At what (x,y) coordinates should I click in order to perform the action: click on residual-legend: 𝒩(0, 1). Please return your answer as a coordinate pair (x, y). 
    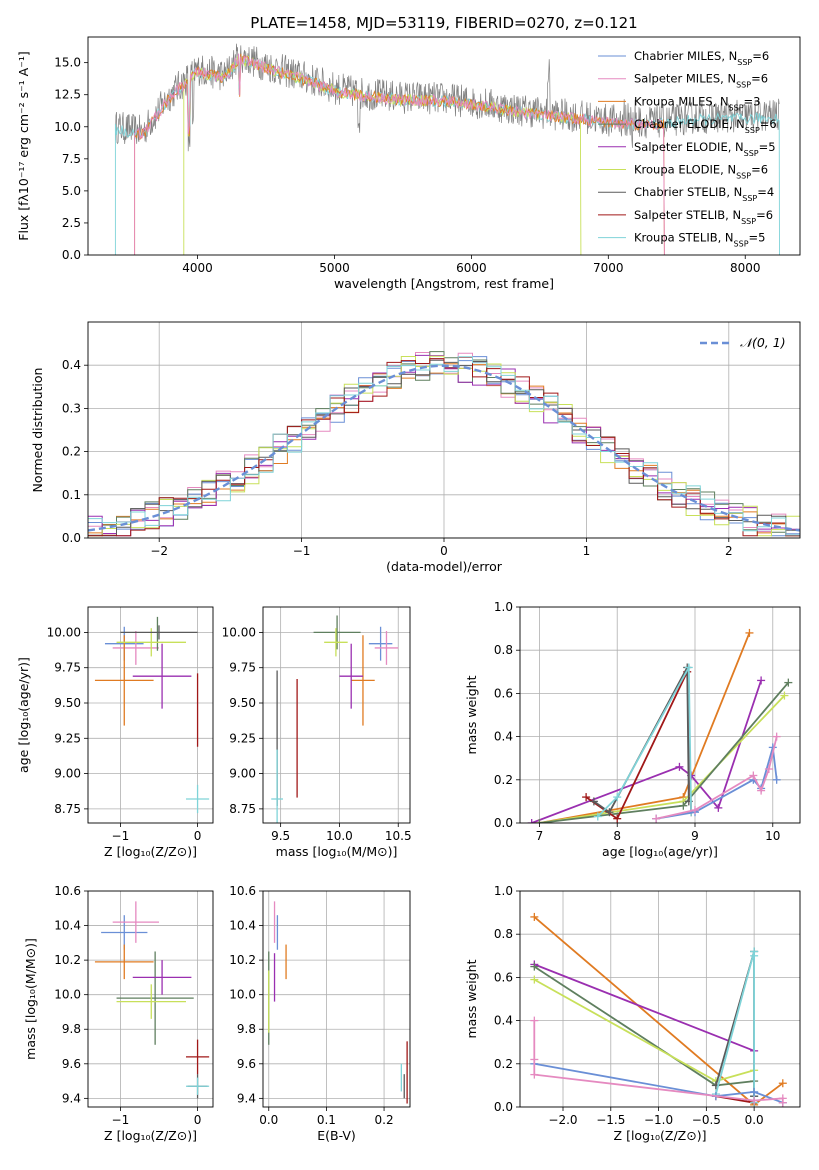
    Looking at the image, I should click on (743, 342).